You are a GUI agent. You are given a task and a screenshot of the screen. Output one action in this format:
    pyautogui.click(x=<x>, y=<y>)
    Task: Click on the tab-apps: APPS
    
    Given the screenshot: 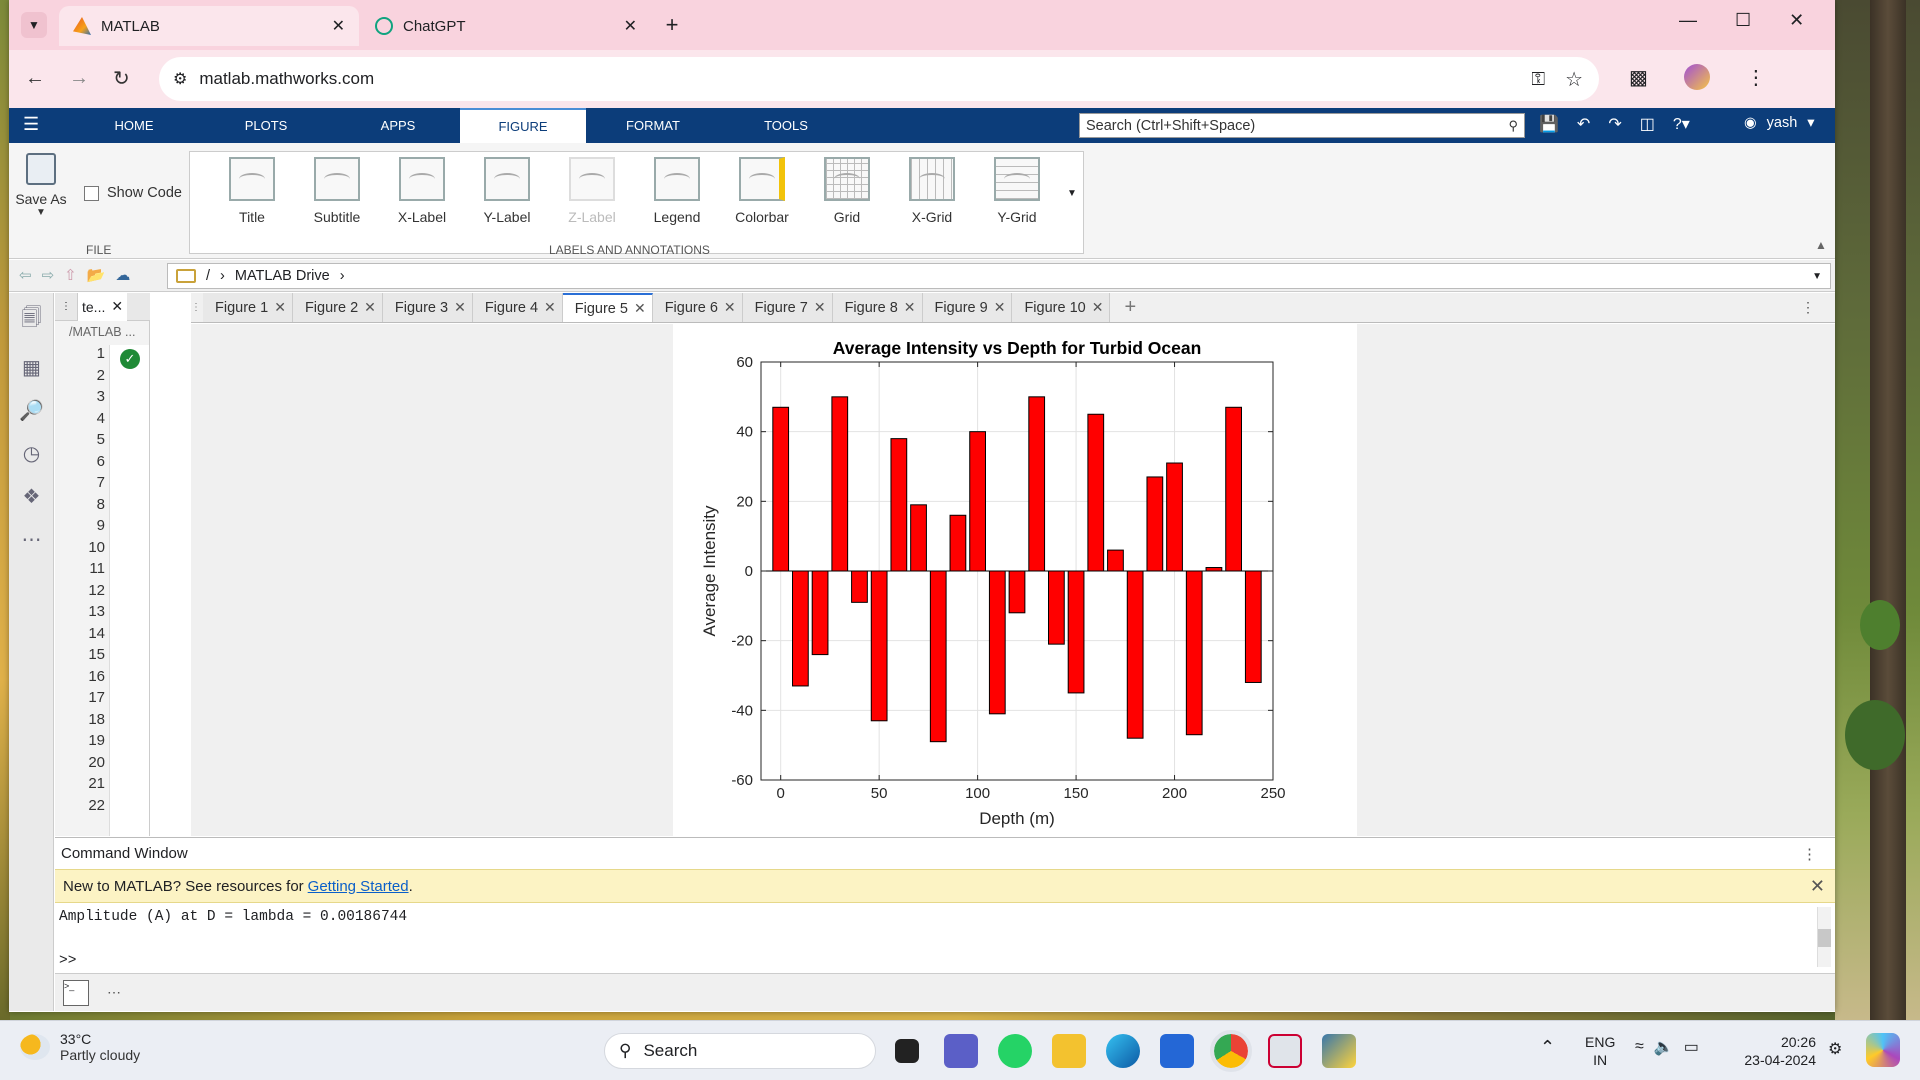 What is the action you would take?
    pyautogui.click(x=398, y=125)
    